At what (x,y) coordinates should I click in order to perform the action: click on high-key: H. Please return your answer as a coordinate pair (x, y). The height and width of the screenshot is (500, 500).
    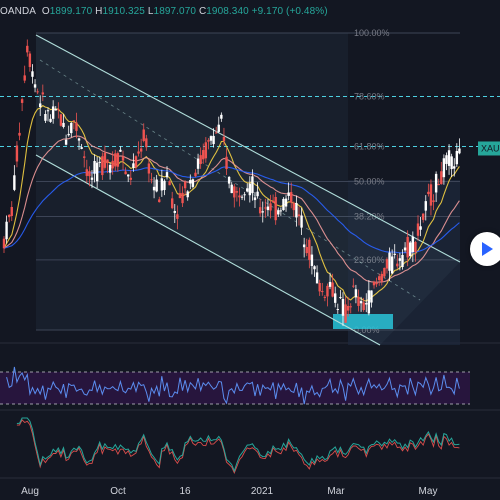
    Looking at the image, I should click on (99, 11).